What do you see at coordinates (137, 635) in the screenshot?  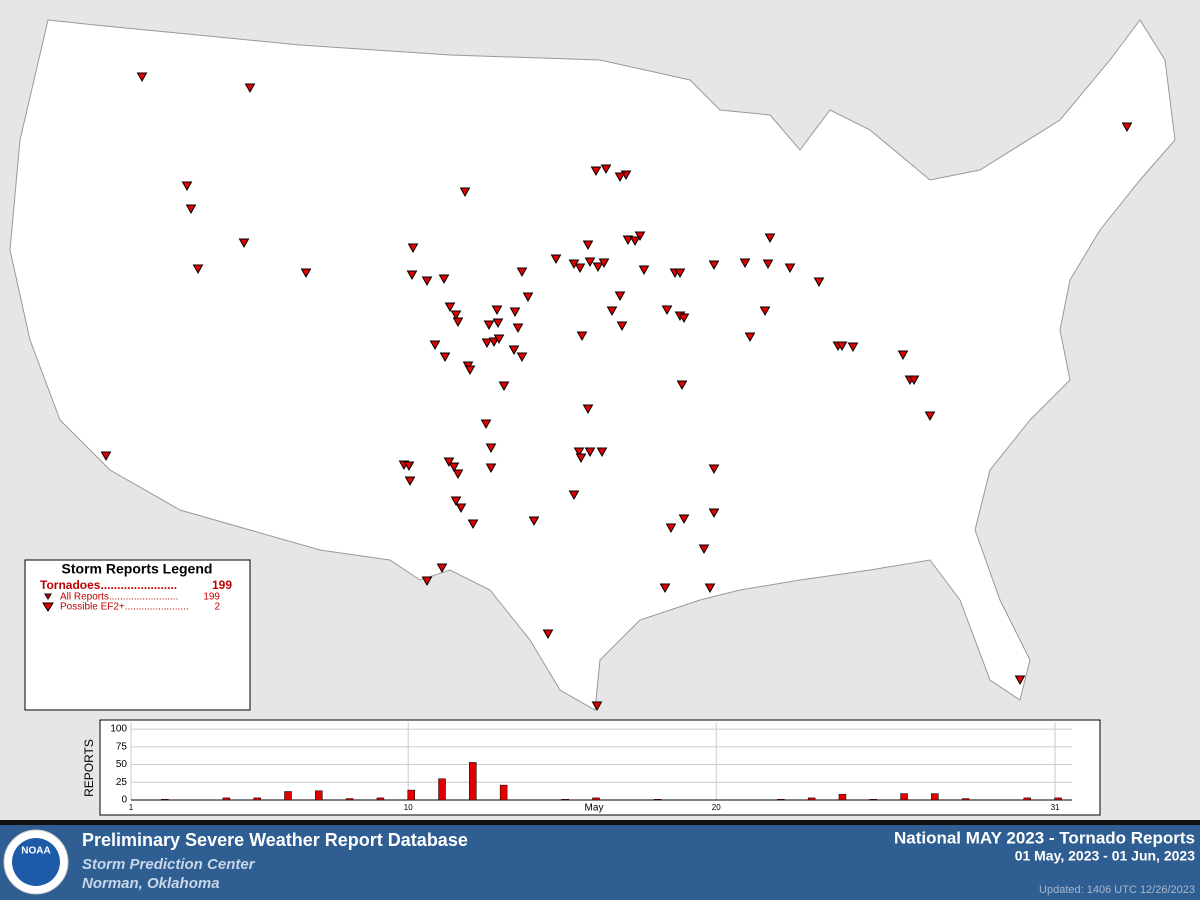 I see `legend-box` at bounding box center [137, 635].